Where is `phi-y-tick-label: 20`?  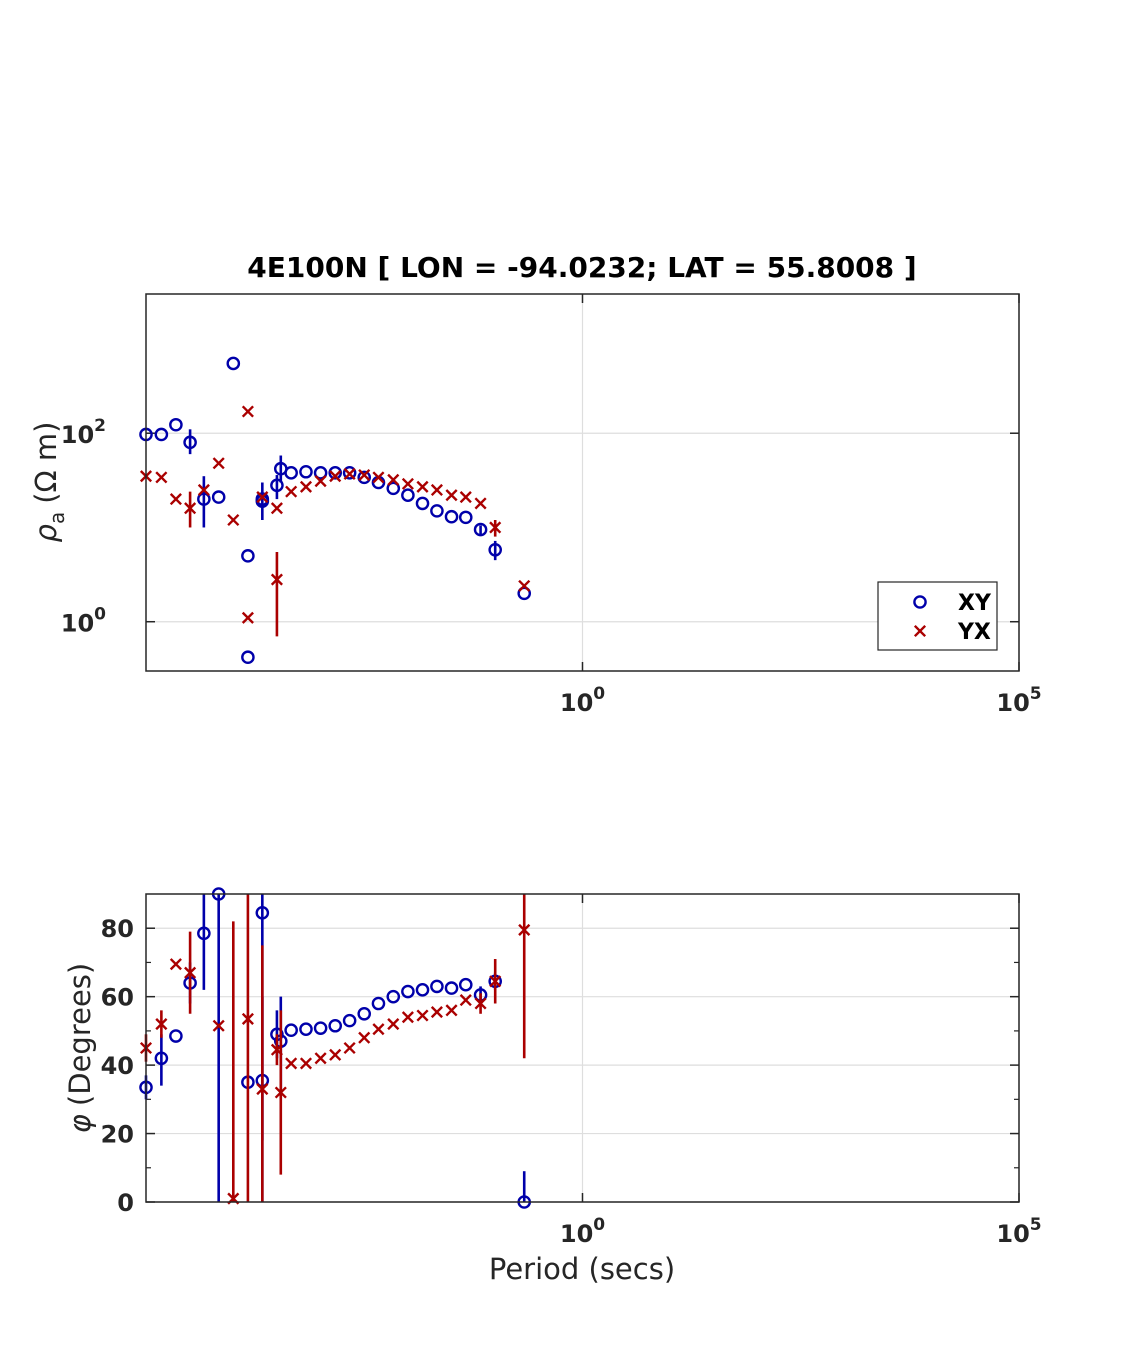
phi-y-tick-label: 20 is located at coordinates (117, 1135).